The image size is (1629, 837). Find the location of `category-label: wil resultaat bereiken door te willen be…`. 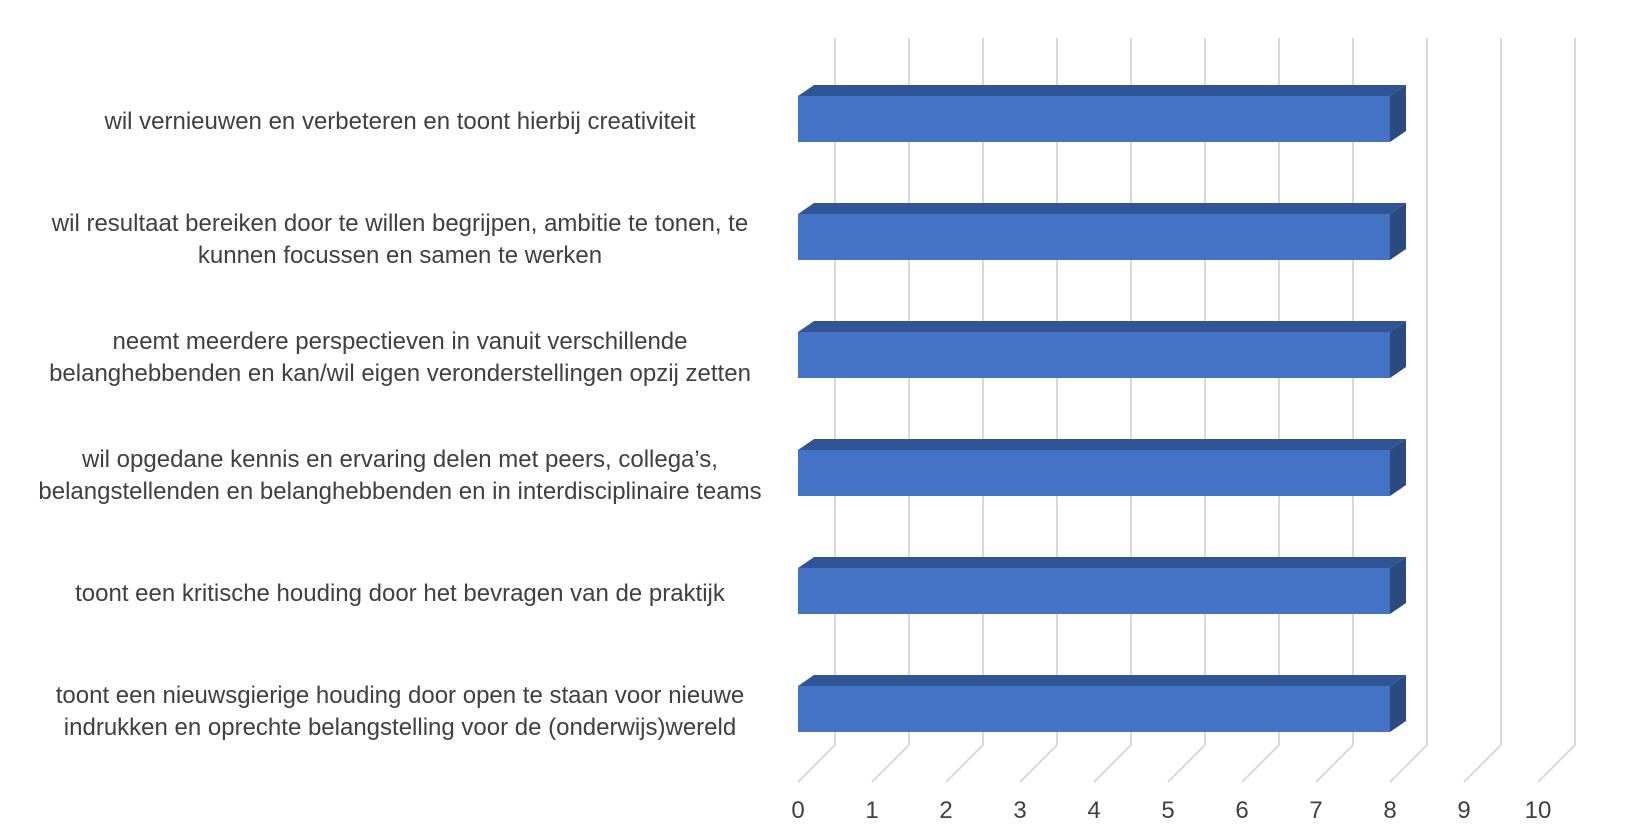

category-label: wil resultaat bereiken door te willen be… is located at coordinates (400, 240).